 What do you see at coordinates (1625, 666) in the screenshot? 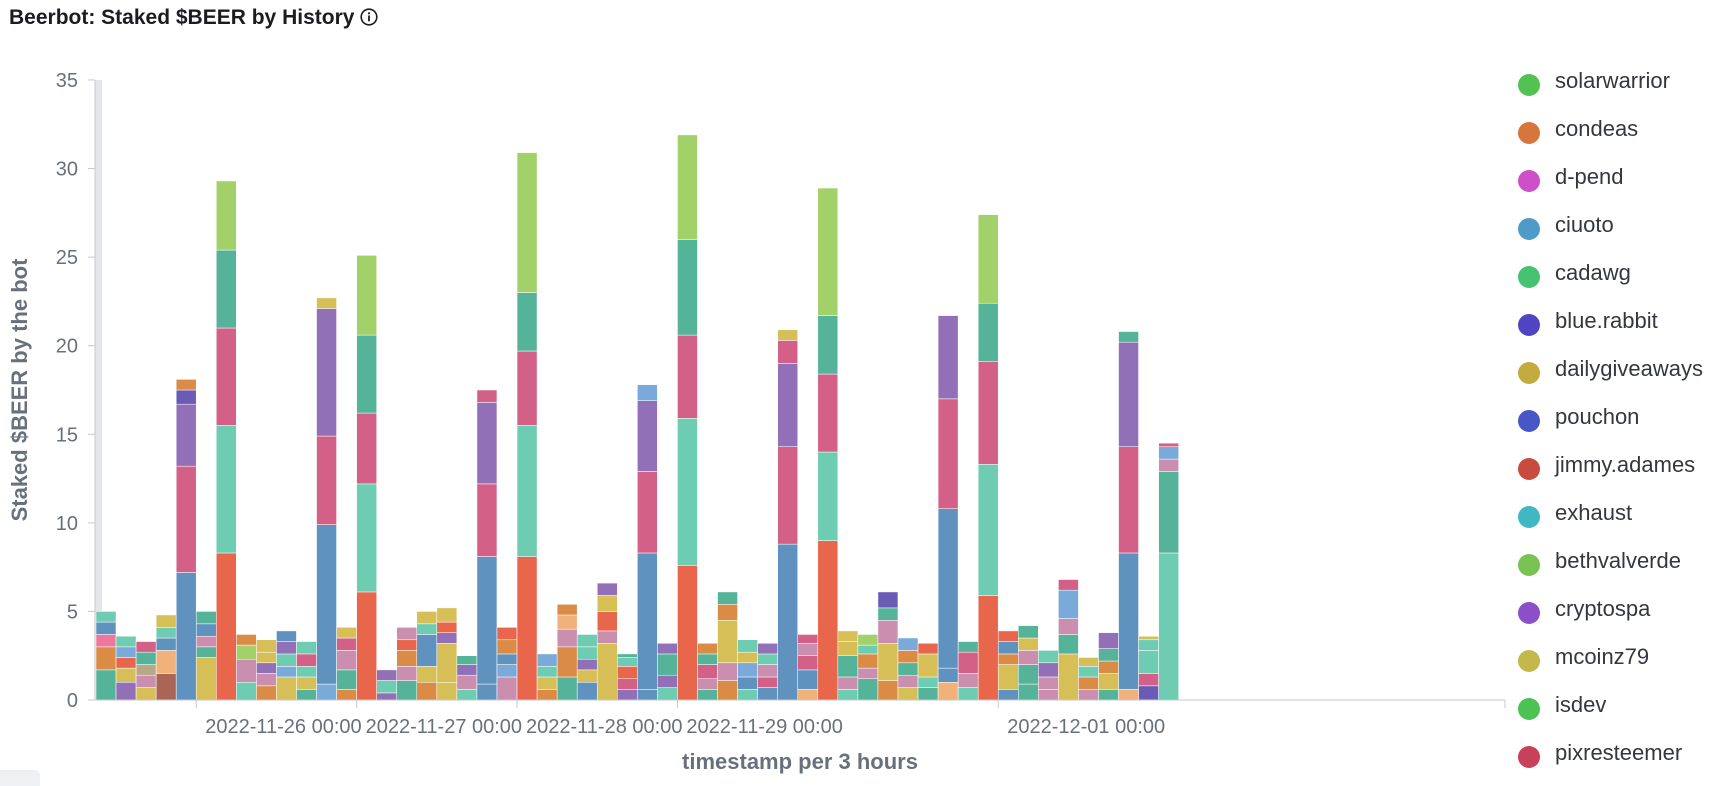
I see `legend-item-mcoinz79: mcoinz79` at bounding box center [1625, 666].